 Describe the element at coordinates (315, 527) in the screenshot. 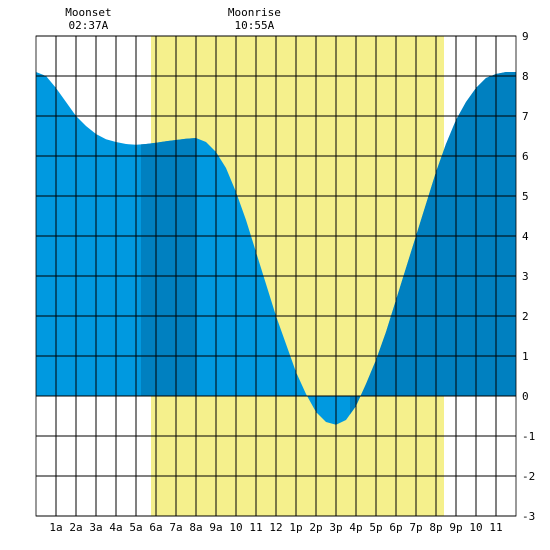

I see `x-tick-label: 2p` at that location.